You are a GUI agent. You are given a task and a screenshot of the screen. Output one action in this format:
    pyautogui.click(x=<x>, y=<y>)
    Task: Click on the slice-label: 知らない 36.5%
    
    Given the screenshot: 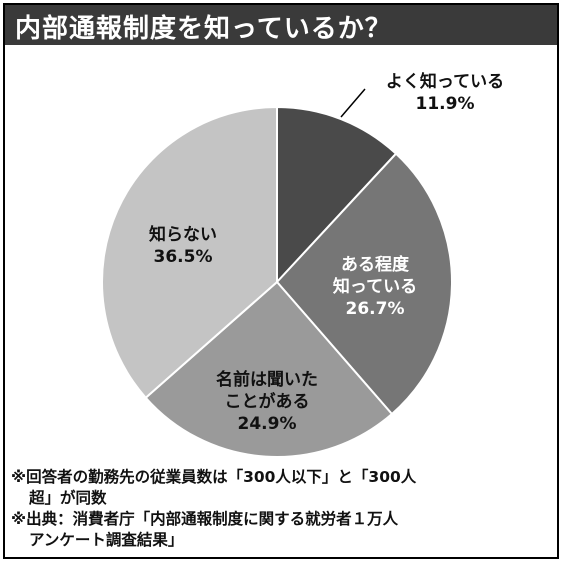 What is the action you would take?
    pyautogui.click(x=182, y=245)
    